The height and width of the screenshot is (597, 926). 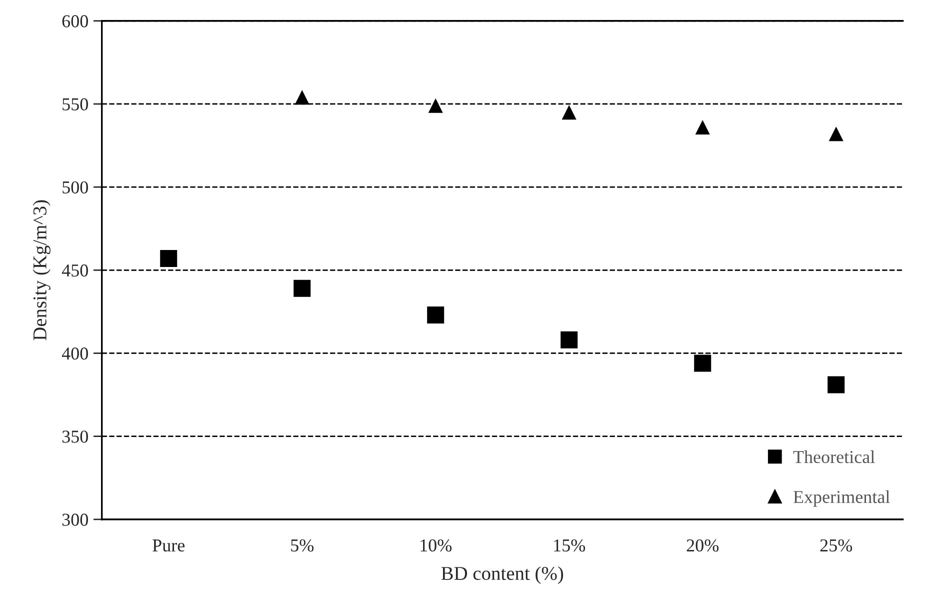 What do you see at coordinates (75, 436) in the screenshot?
I see `y-tick-label: 350` at bounding box center [75, 436].